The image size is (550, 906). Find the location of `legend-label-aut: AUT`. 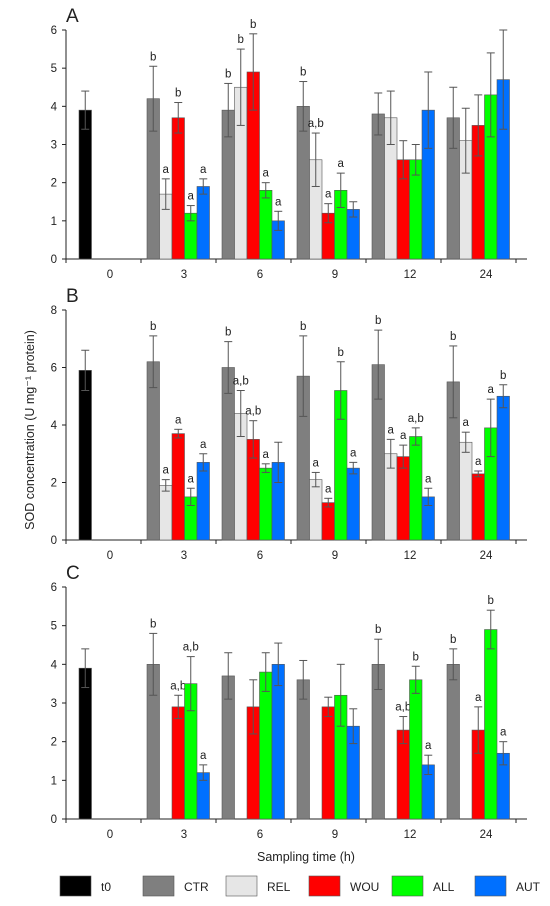

legend-label-aut: AUT is located at coordinates (528, 887).